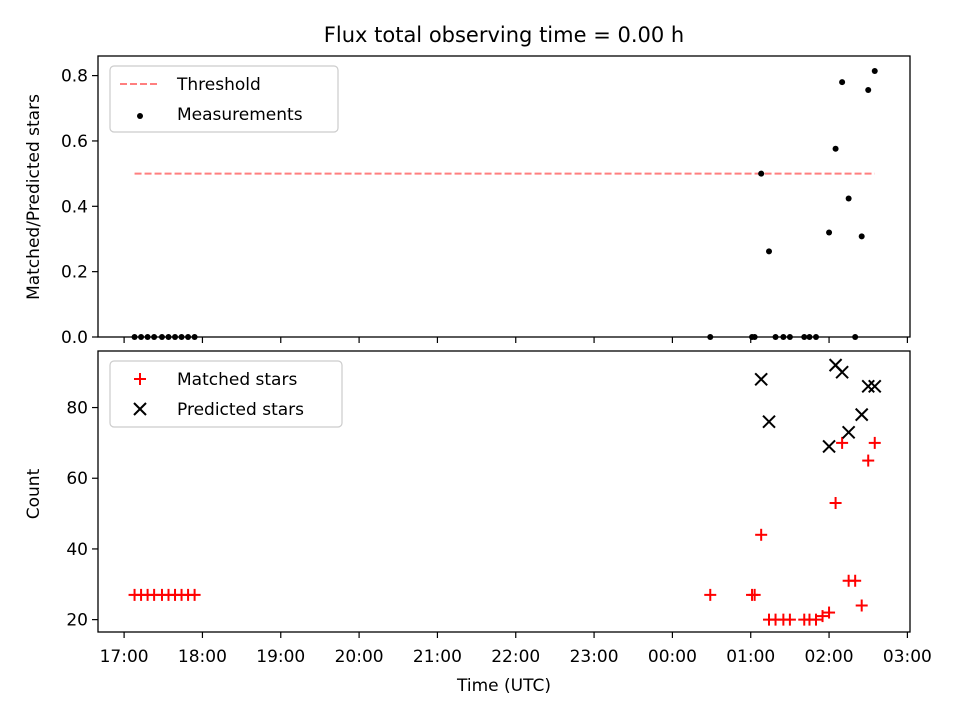 The width and height of the screenshot is (960, 720). I want to click on x-tick-label: 18:00, so click(202, 657).